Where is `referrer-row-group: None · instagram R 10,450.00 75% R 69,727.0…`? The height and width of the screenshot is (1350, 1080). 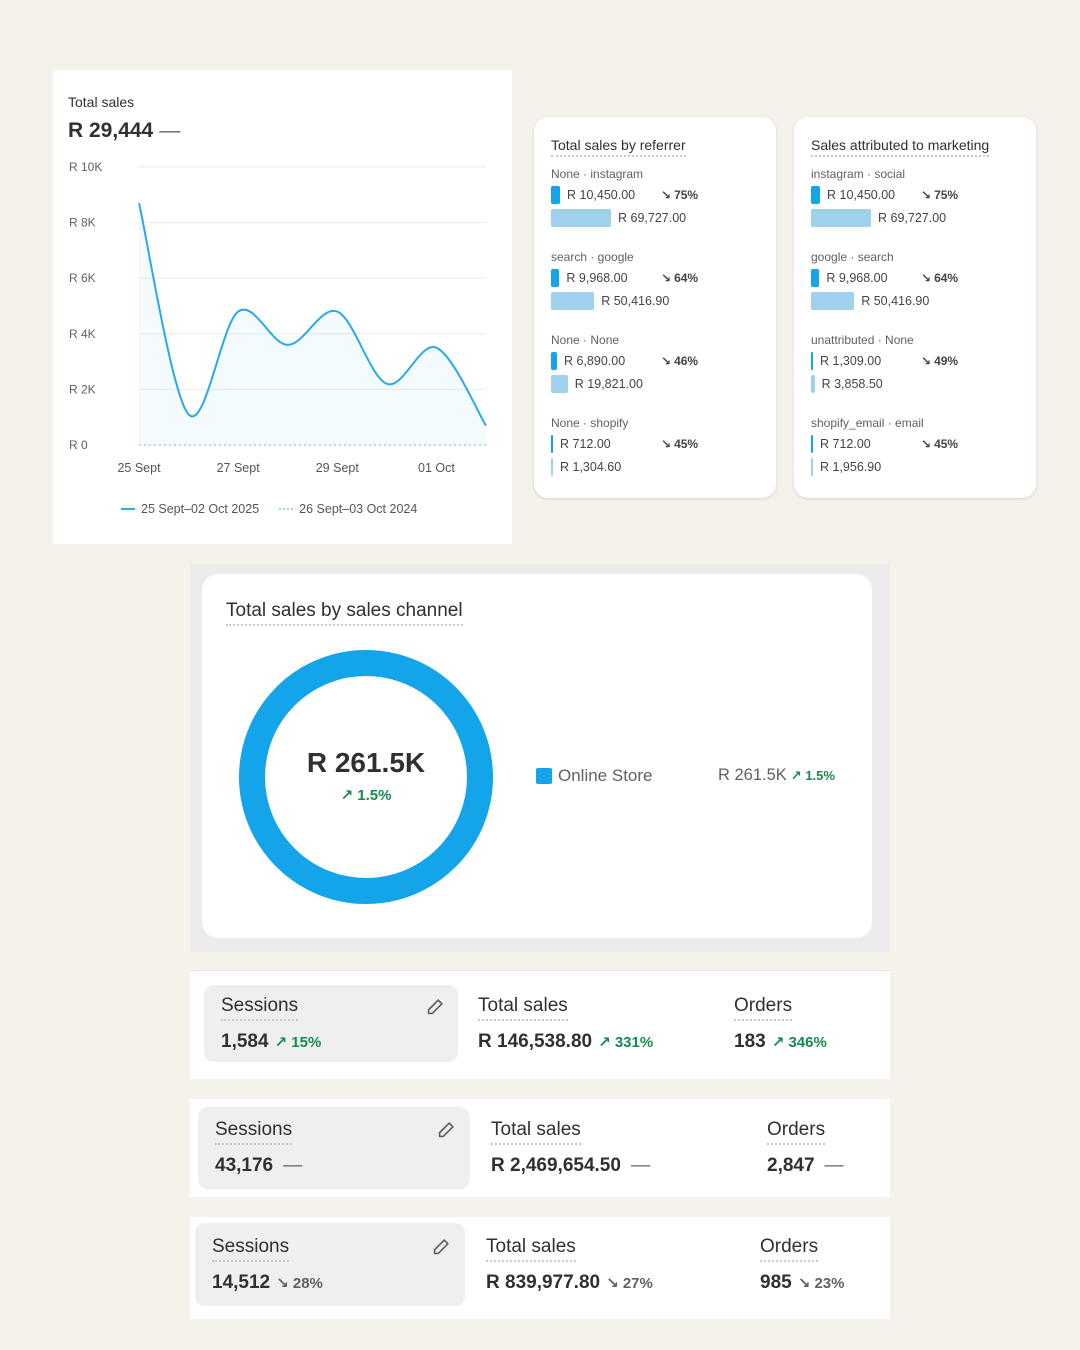
referrer-row-group: None · instagram R 10,450.00 75% R 69,727.0… is located at coordinates (658, 198).